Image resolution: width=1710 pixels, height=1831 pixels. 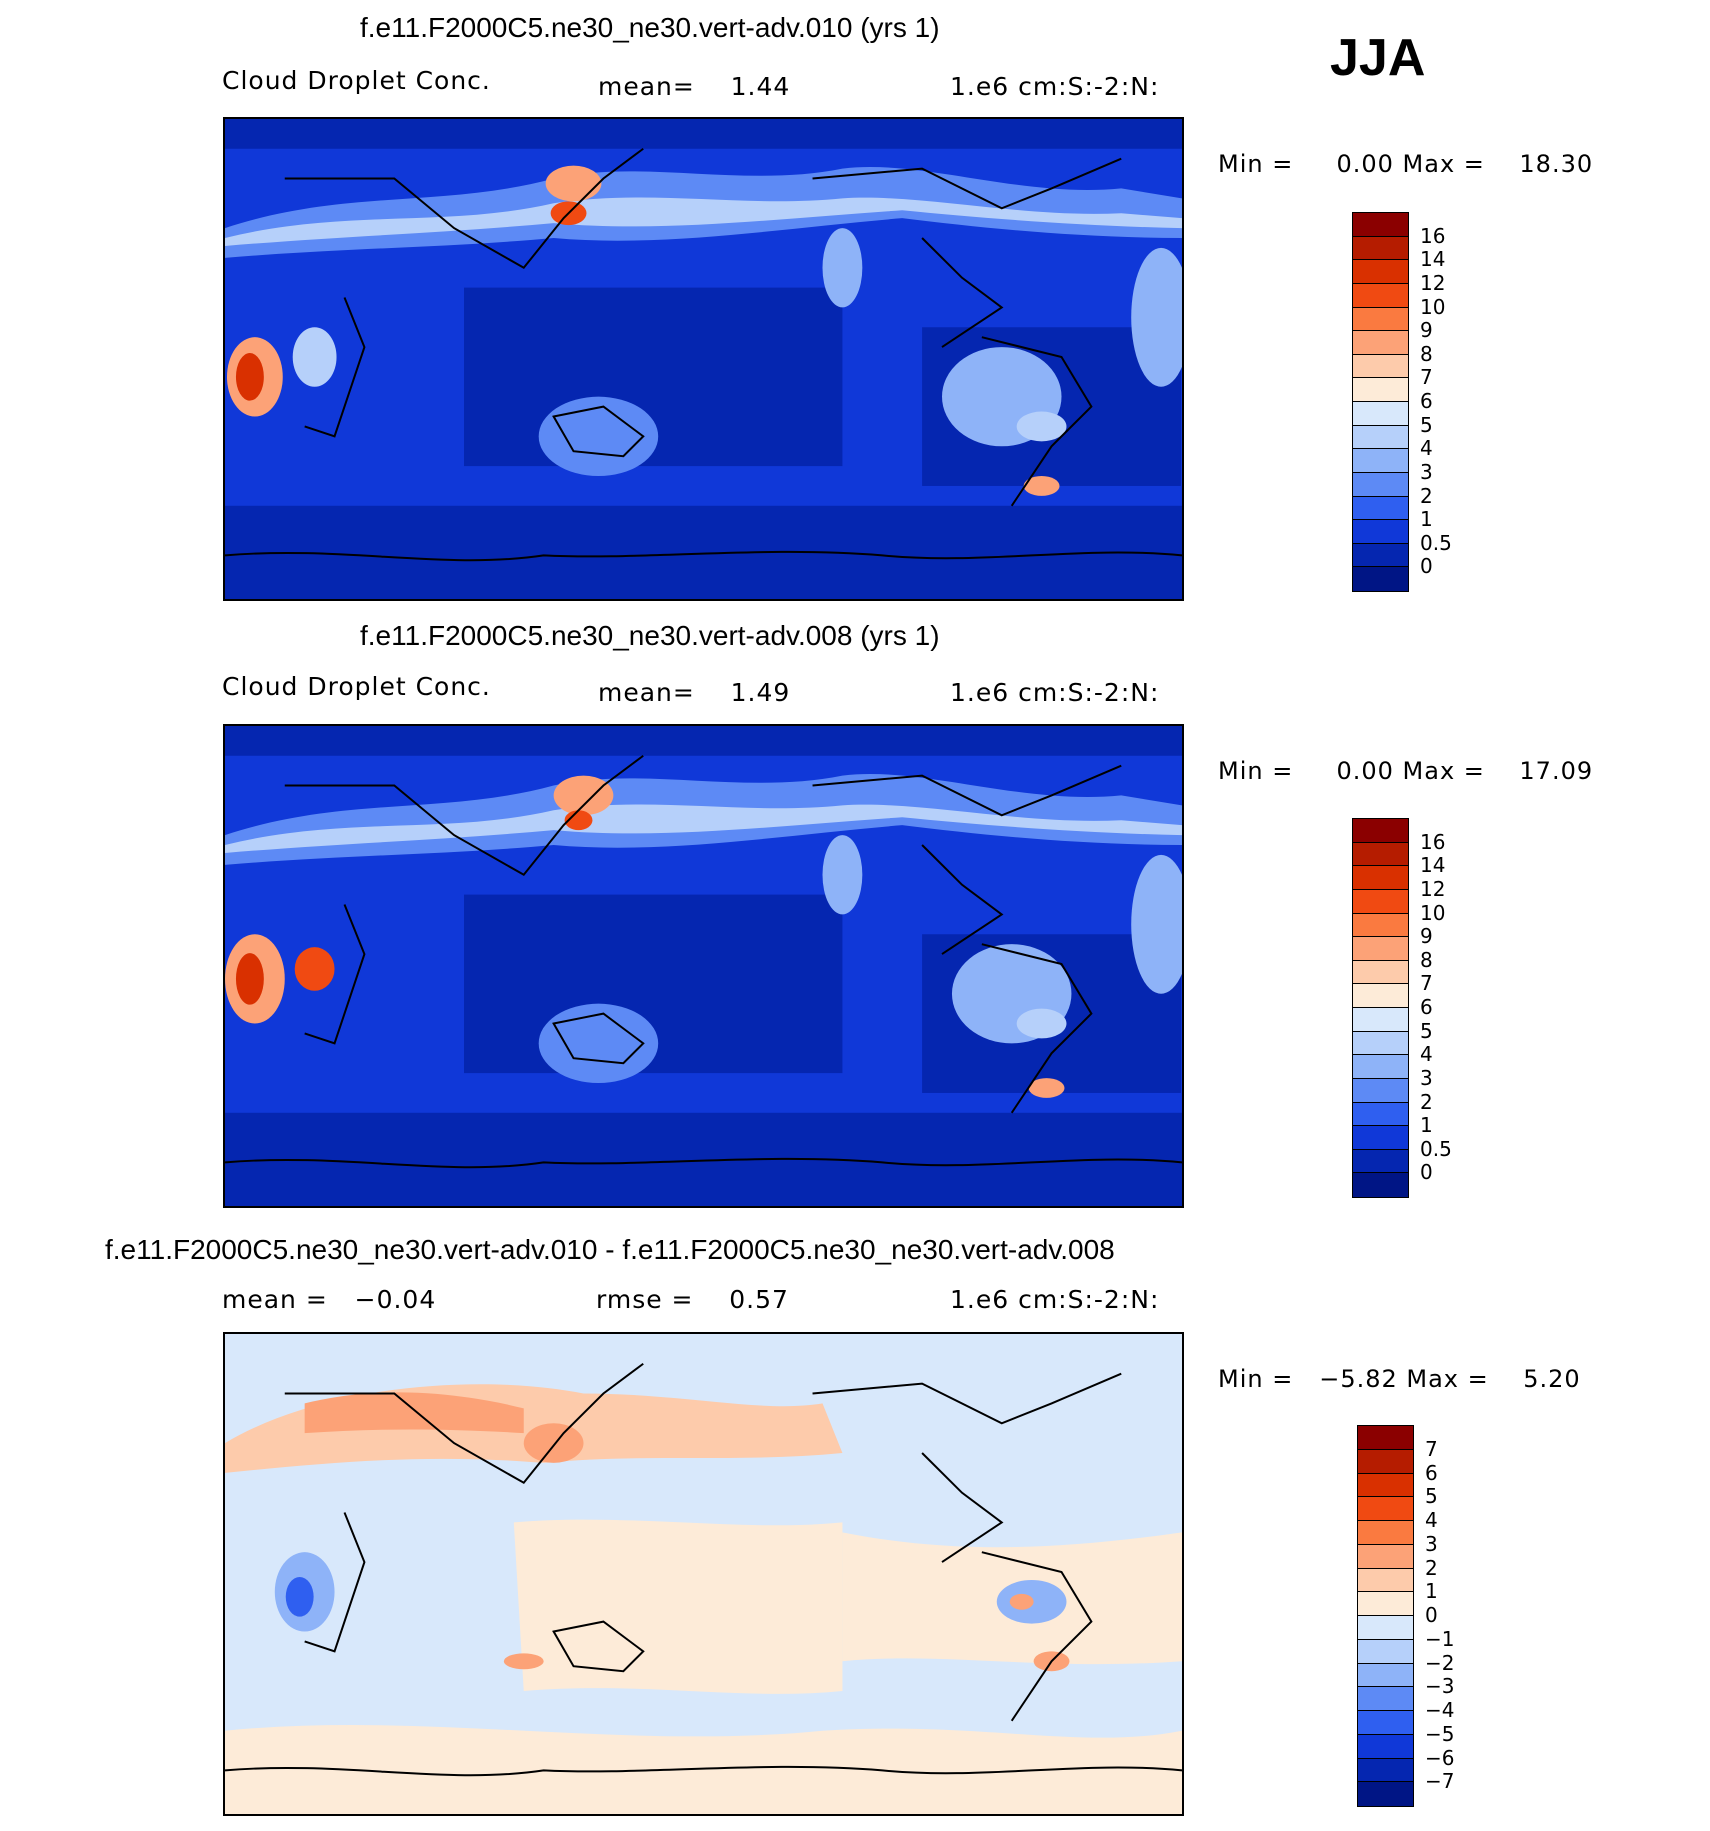 I want to click on panel2-map, so click(x=703, y=966).